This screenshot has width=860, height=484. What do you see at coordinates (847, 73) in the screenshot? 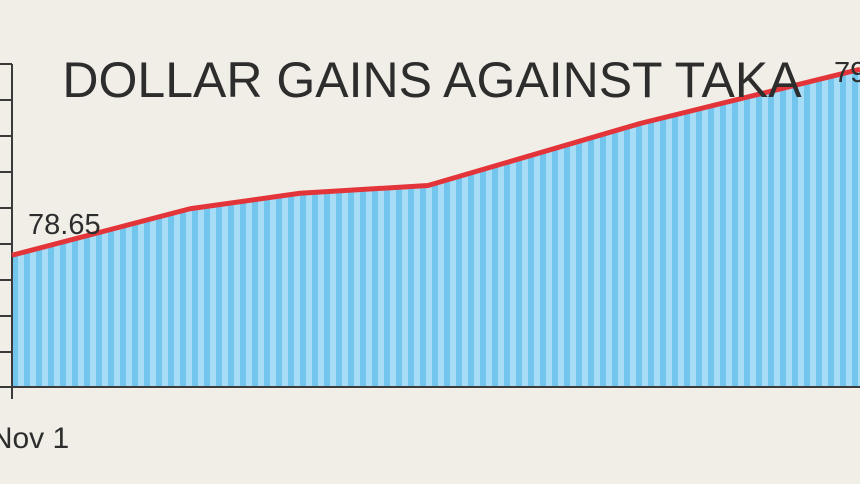
I see `data-label: 79` at bounding box center [847, 73].